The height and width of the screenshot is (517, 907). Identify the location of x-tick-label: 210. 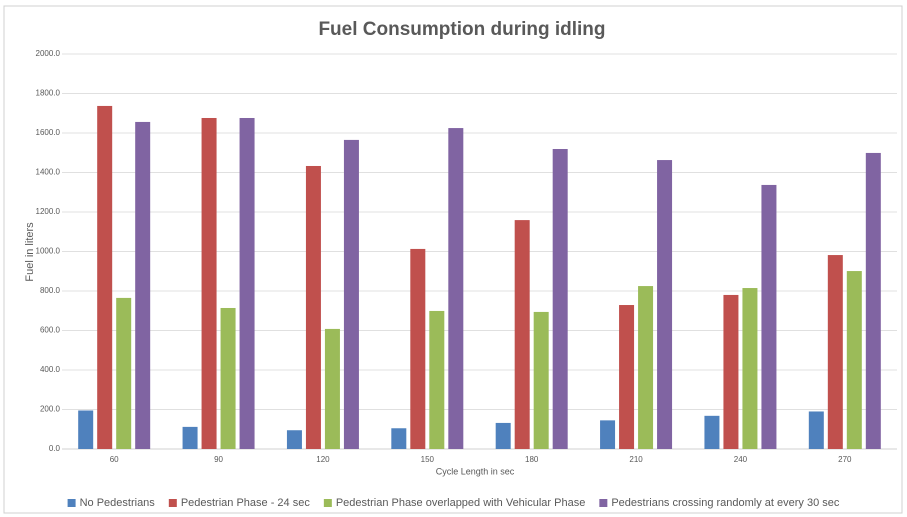
(636, 459).